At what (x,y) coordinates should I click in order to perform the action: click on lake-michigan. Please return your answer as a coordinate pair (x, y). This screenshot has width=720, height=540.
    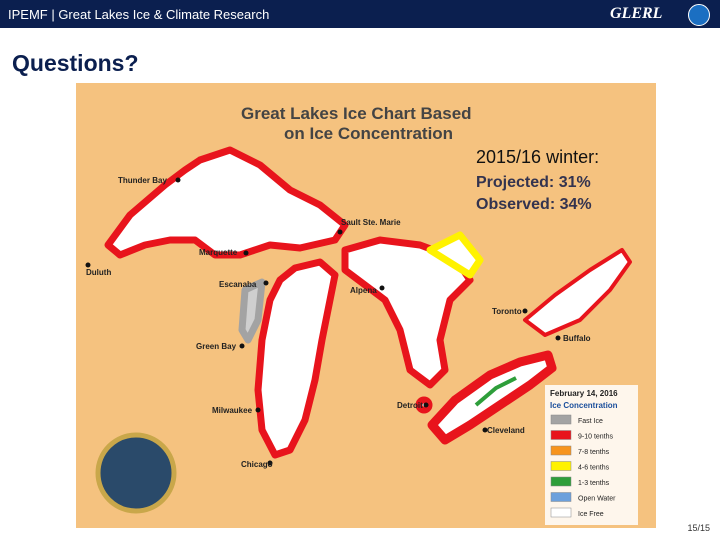
    Looking at the image, I should click on (296, 358).